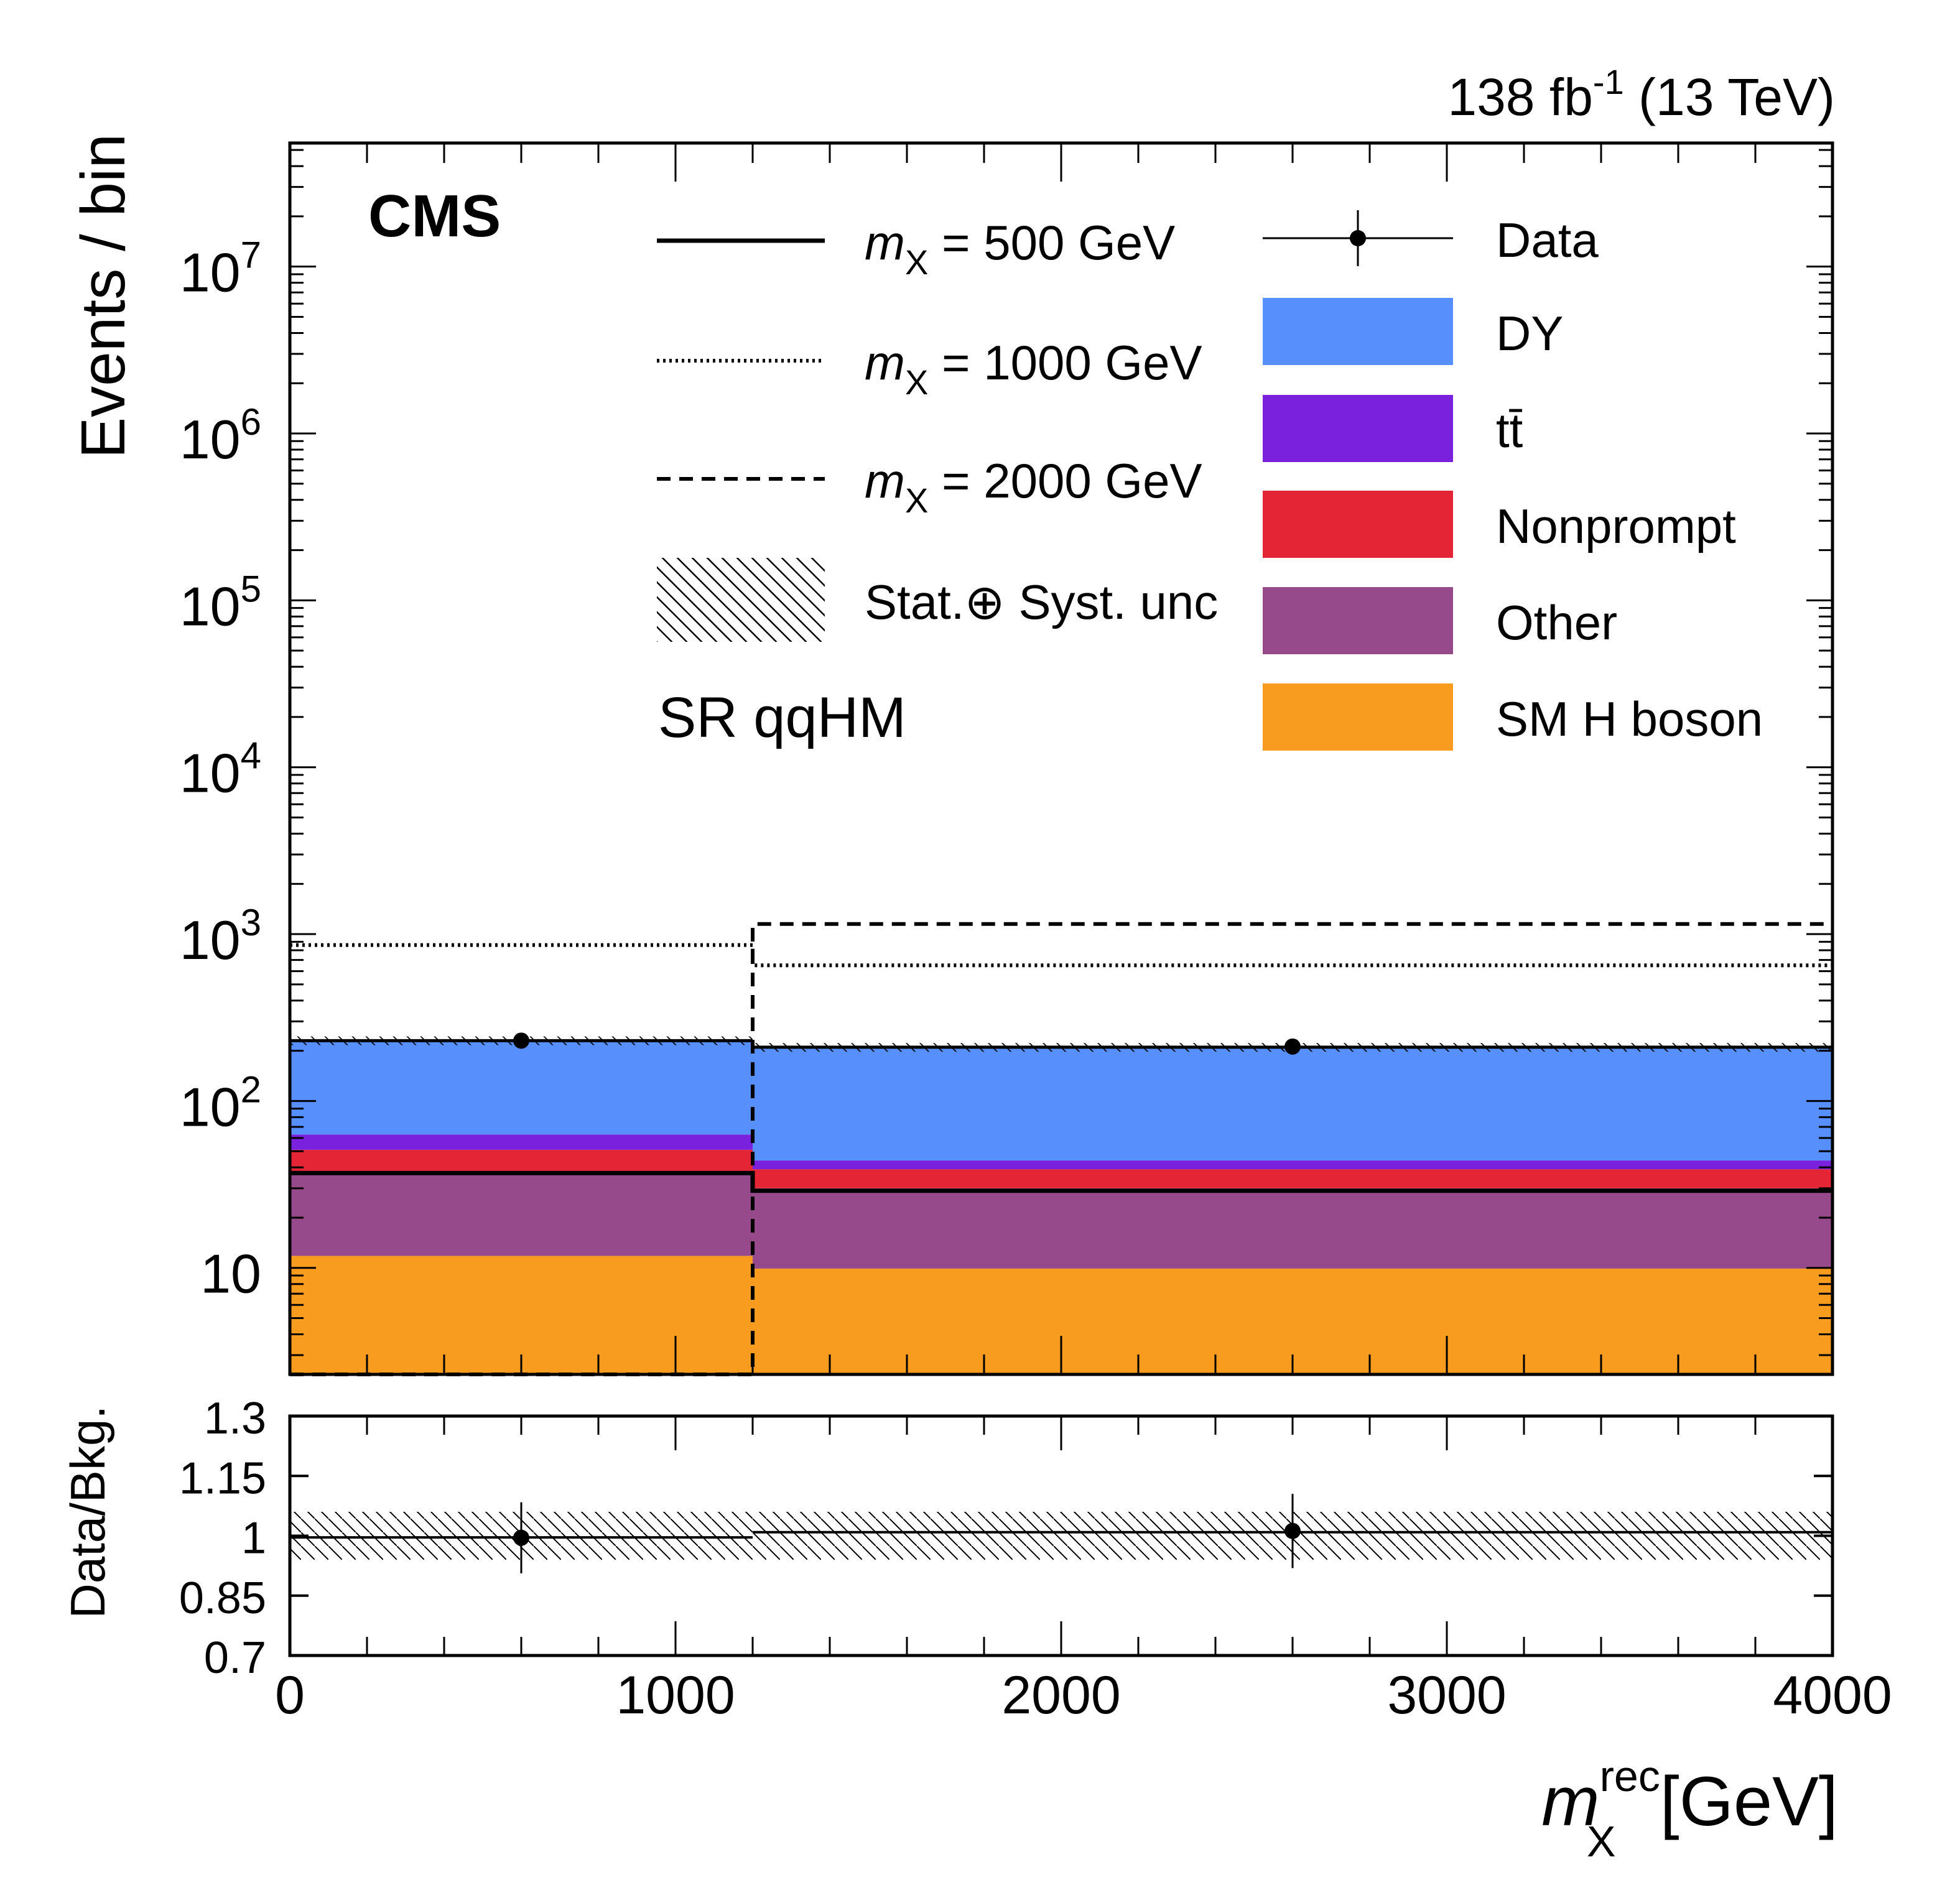  Describe the element at coordinates (235, 1419) in the screenshot. I see `ratio-y-tick-label: 1.3` at that location.